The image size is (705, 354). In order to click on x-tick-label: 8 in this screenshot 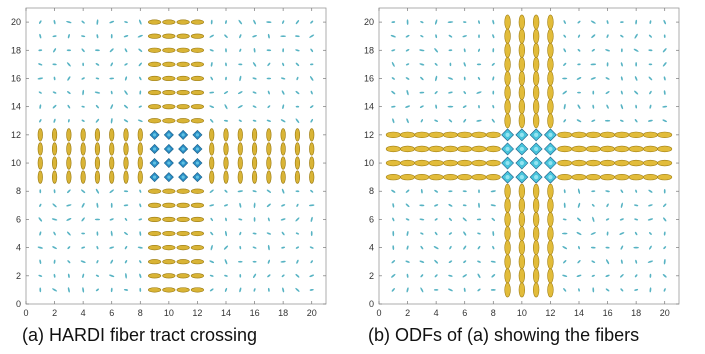, I will do `click(493, 313)`.